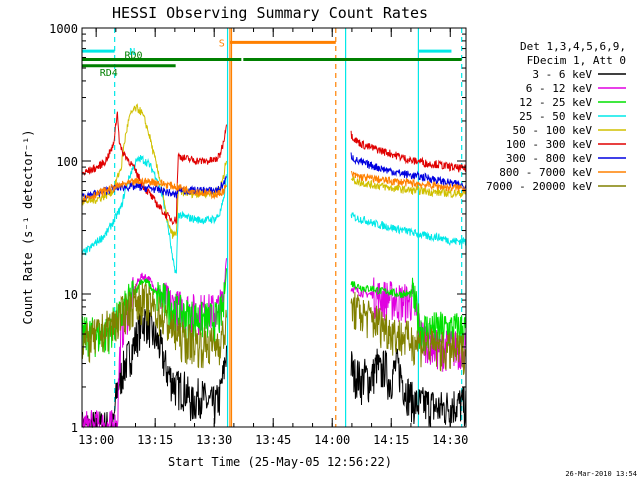 Image resolution: width=640 pixels, height=480 pixels. What do you see at coordinates (391, 440) in the screenshot?
I see `x-tick-label: 14:15` at bounding box center [391, 440].